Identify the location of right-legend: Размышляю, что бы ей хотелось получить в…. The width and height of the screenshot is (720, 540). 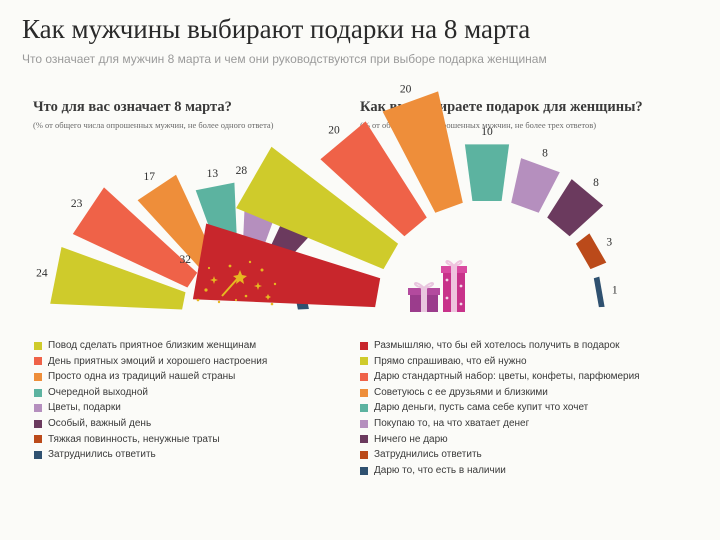
(500, 408).